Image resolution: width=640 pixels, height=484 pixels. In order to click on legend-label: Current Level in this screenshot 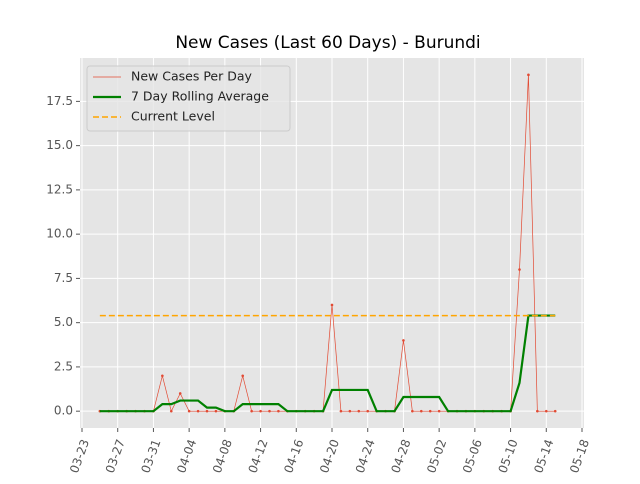, I will do `click(173, 116)`.